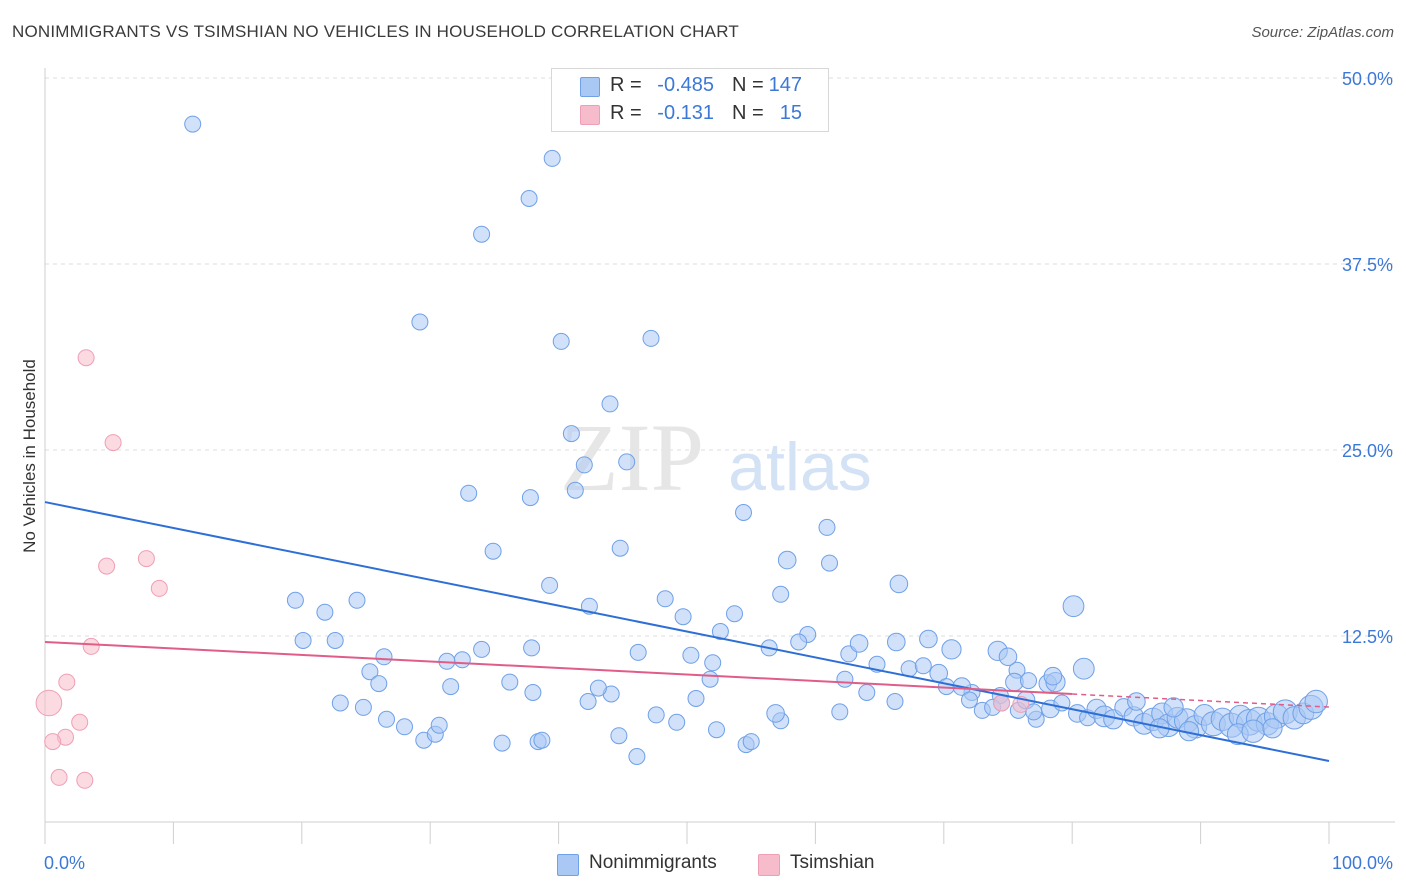 This screenshot has width=1406, height=892. Describe the element at coordinates (748, 113) in the screenshot. I see `legend-n-label: N =` at that location.